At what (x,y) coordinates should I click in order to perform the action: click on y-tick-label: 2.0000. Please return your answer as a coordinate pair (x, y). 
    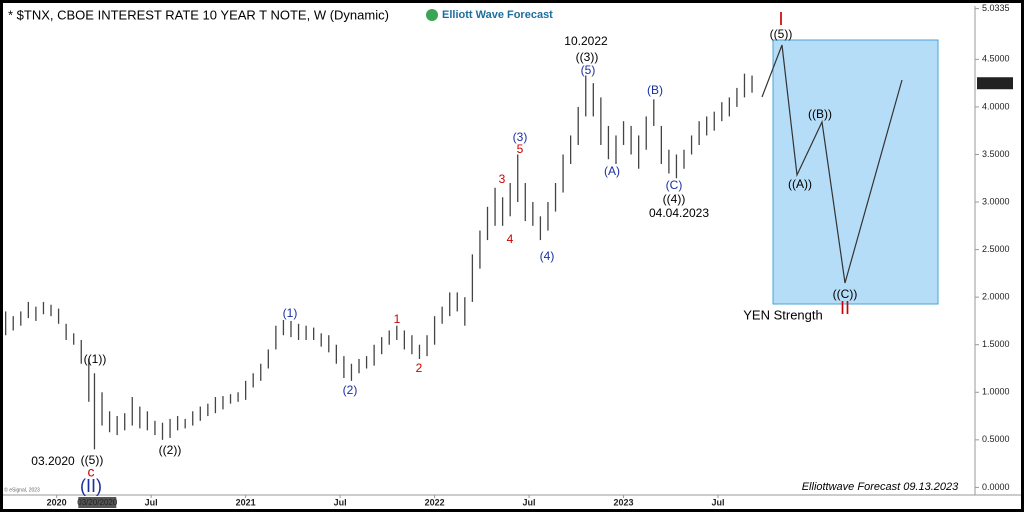
    Looking at the image, I should click on (996, 297).